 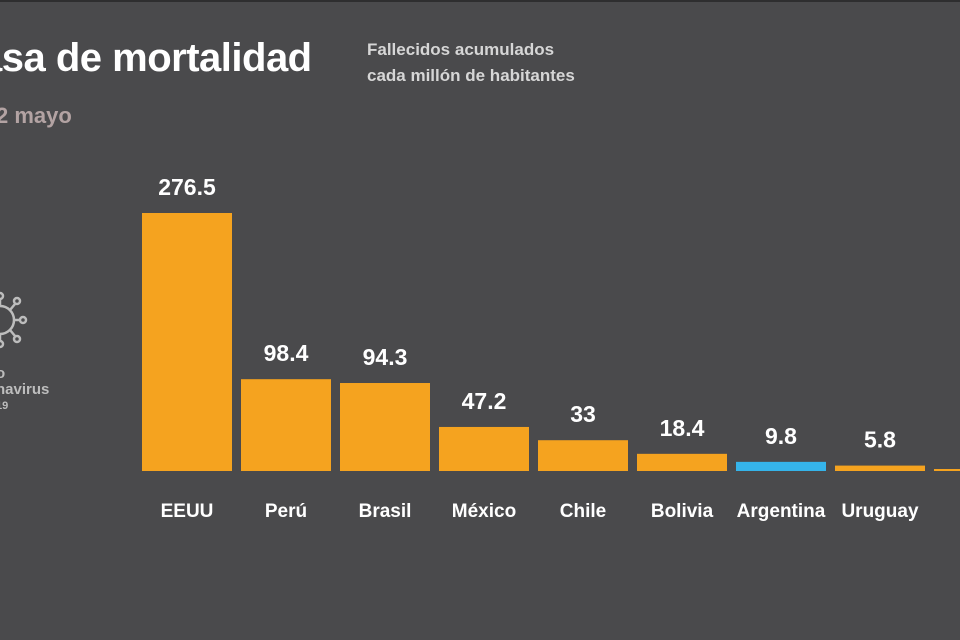 I want to click on category-label-méxico: México, so click(x=484, y=511).